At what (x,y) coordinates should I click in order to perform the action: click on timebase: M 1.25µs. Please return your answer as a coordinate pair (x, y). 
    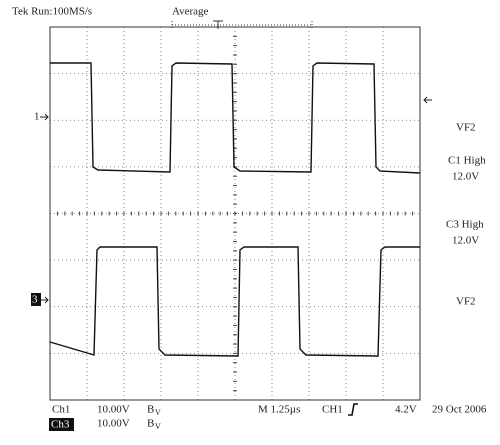
    Looking at the image, I should click on (279, 410).